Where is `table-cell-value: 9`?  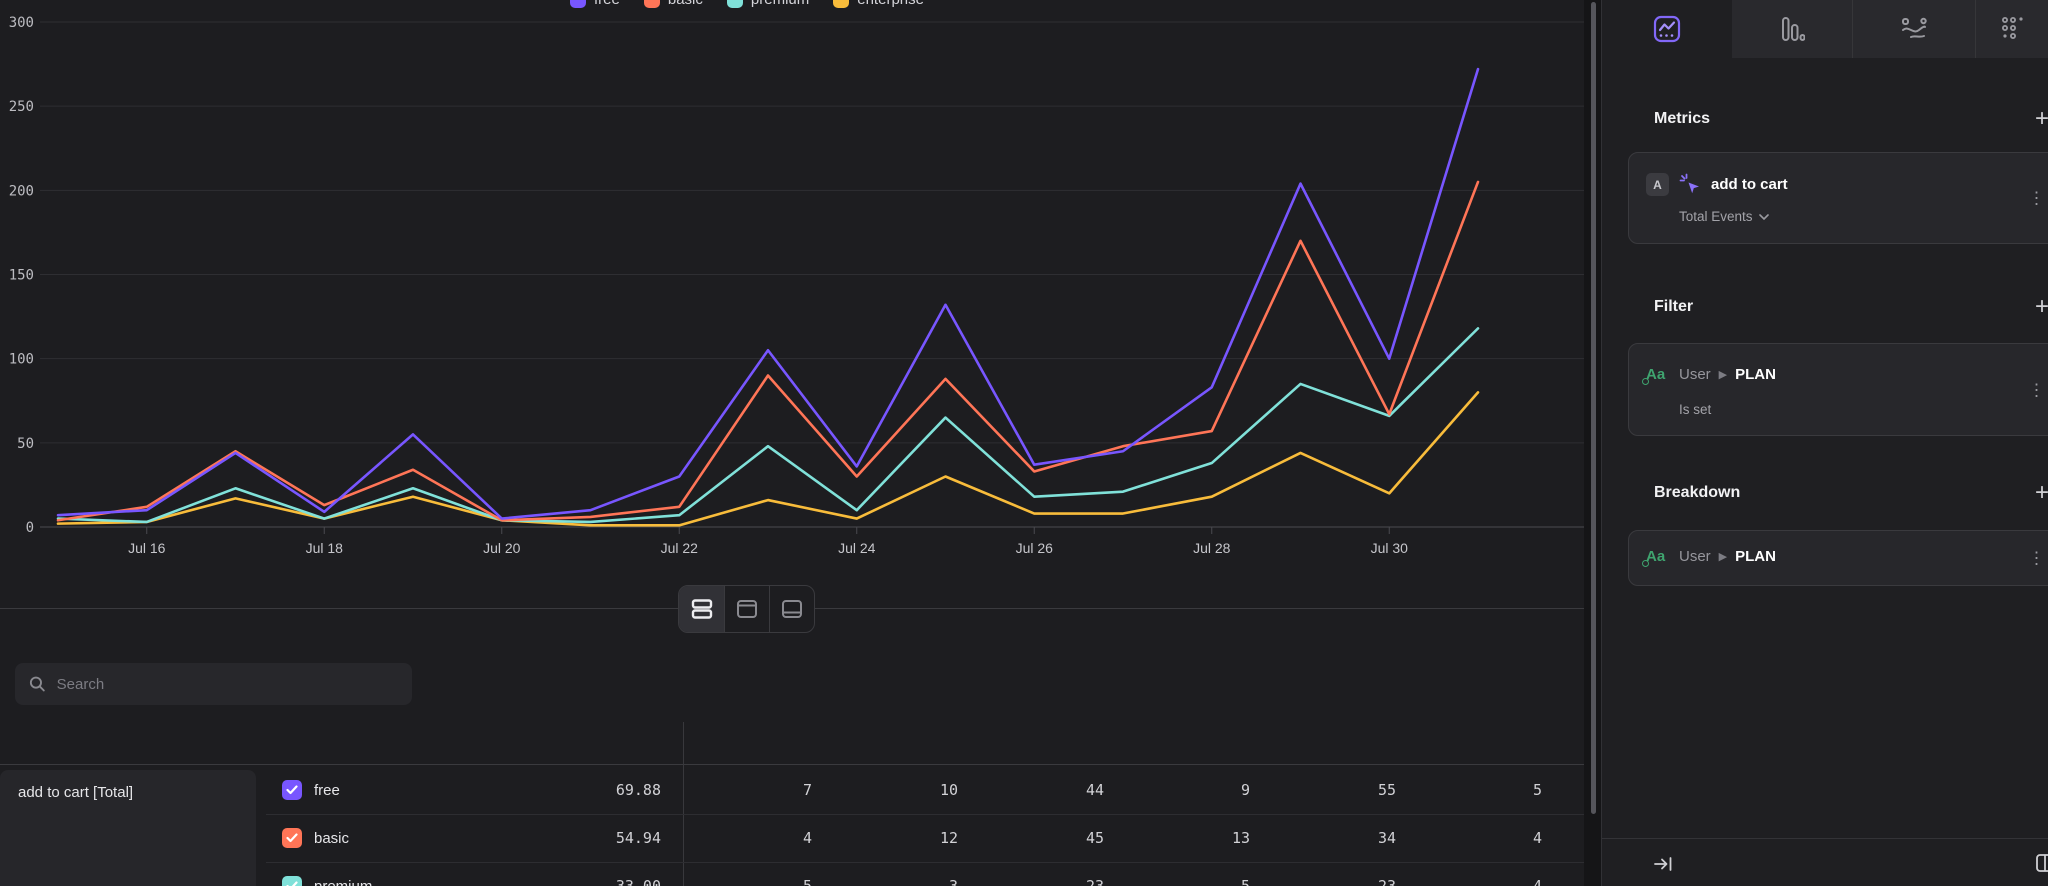 table-cell-value: 9 is located at coordinates (1245, 790).